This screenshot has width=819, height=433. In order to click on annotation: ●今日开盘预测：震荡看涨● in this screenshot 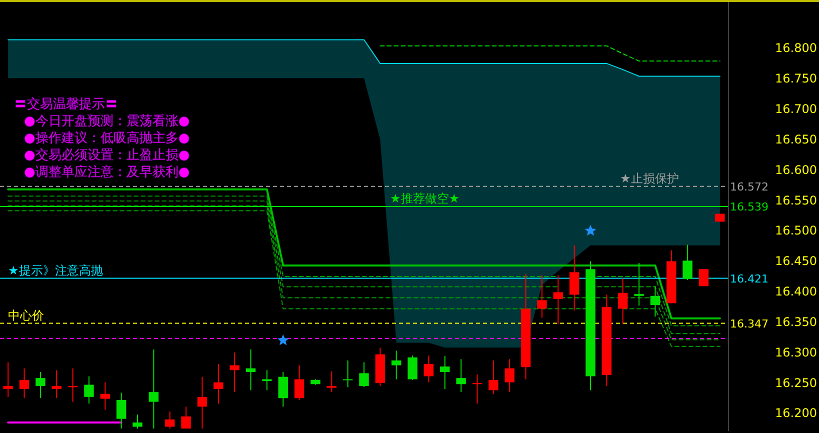, I will do `click(107, 121)`.